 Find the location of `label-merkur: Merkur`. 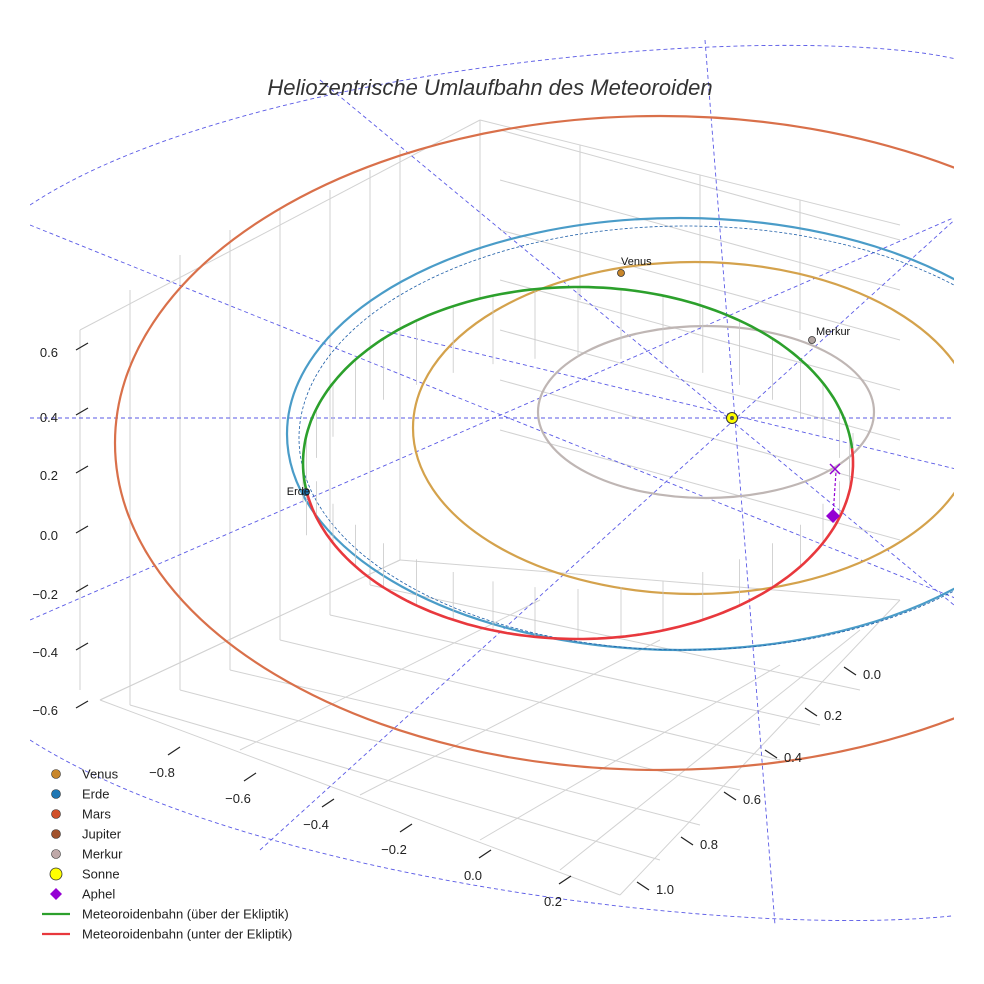

label-merkur: Merkur is located at coordinates (833, 332).